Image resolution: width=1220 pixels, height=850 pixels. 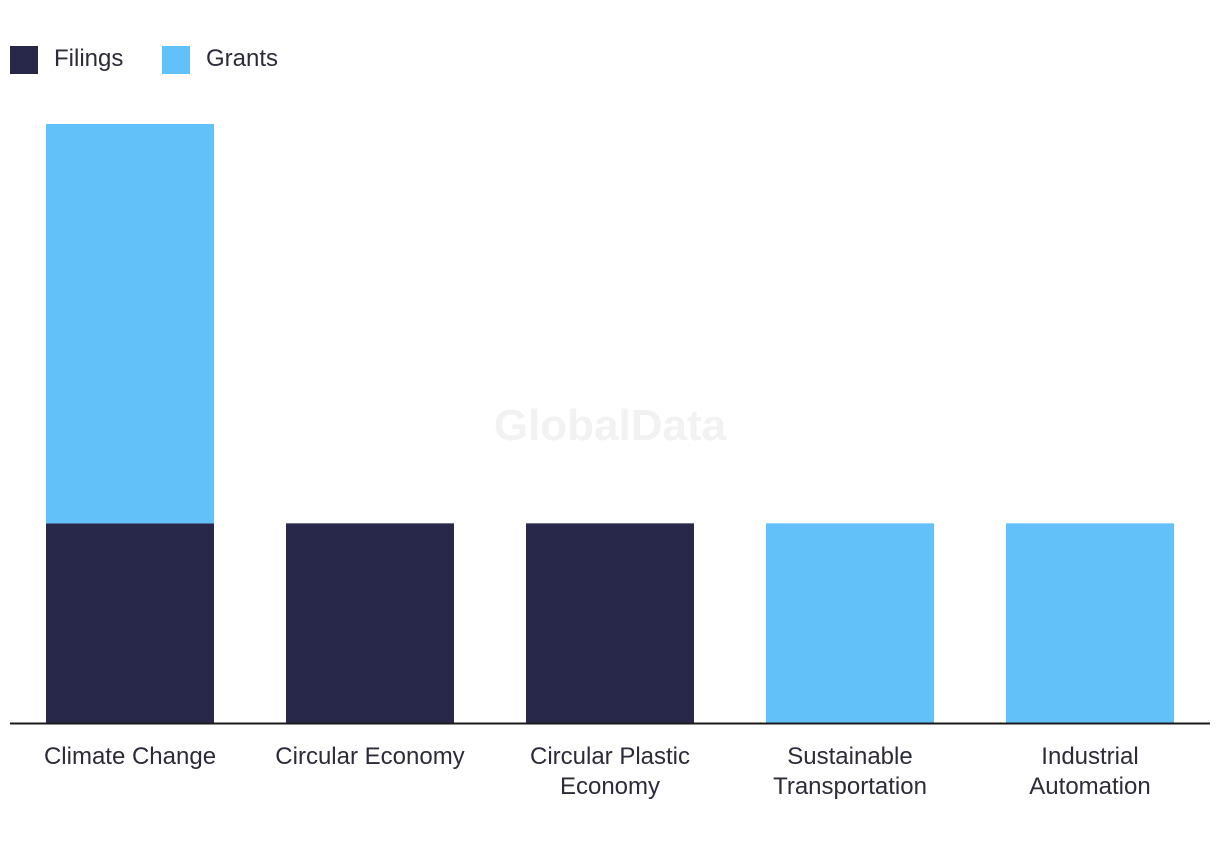 I want to click on x-tick-label-4-line-0: Industrial, so click(x=1089, y=756).